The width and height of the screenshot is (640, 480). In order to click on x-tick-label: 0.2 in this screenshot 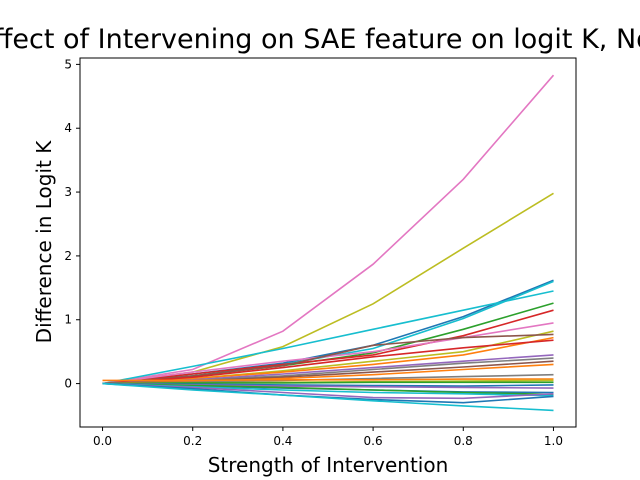, I will do `click(192, 441)`.